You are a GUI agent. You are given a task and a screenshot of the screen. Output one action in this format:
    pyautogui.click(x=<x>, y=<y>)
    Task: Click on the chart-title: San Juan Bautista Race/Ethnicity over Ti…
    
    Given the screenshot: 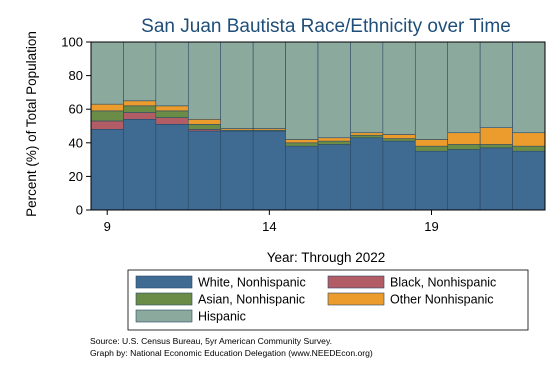 What is the action you would take?
    pyautogui.click(x=326, y=26)
    